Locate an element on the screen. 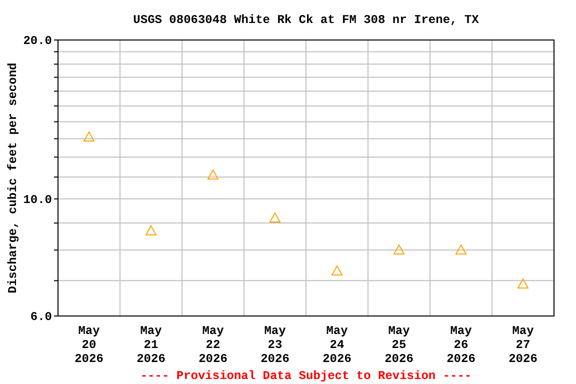  text: ---- Provisional Data Subject to Revision ---- is located at coordinates (306, 376).